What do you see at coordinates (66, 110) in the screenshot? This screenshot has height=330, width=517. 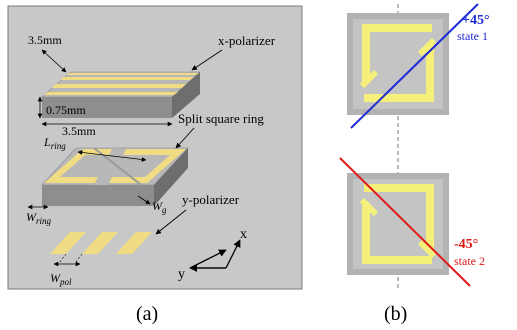 I see `dim-thickness-label: 0.75mm` at bounding box center [66, 110].